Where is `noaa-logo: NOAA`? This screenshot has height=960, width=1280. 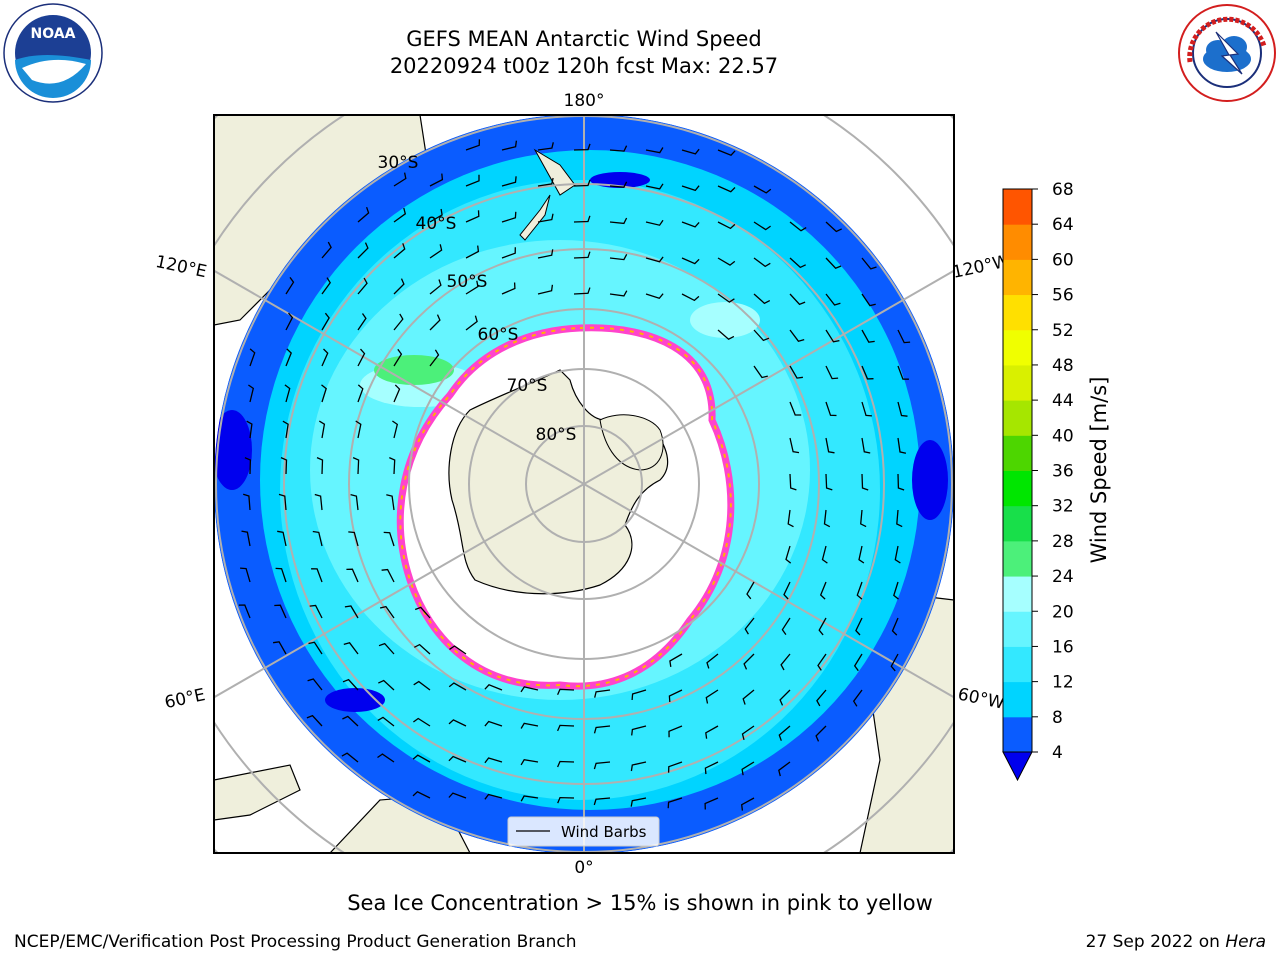 noaa-logo: NOAA is located at coordinates (53, 53).